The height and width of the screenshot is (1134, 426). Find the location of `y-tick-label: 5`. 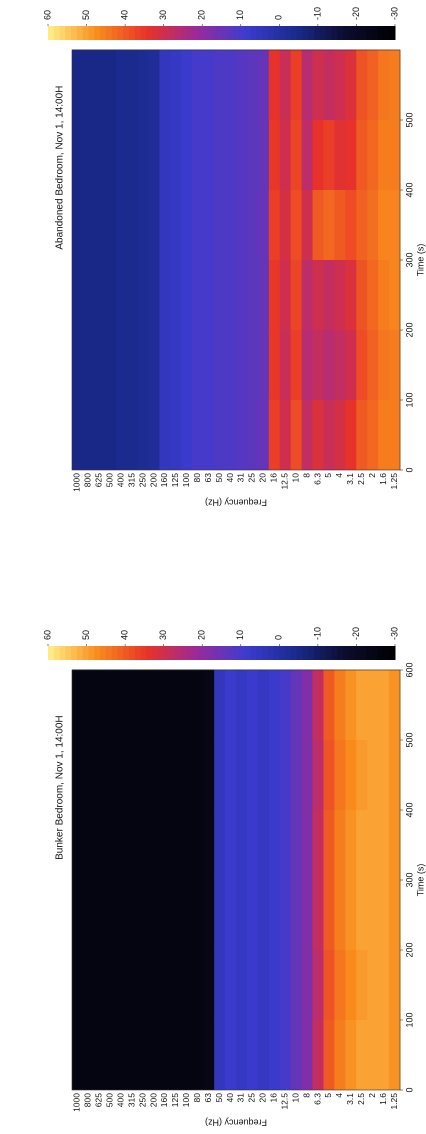

y-tick-label: 5 is located at coordinates (328, 475).